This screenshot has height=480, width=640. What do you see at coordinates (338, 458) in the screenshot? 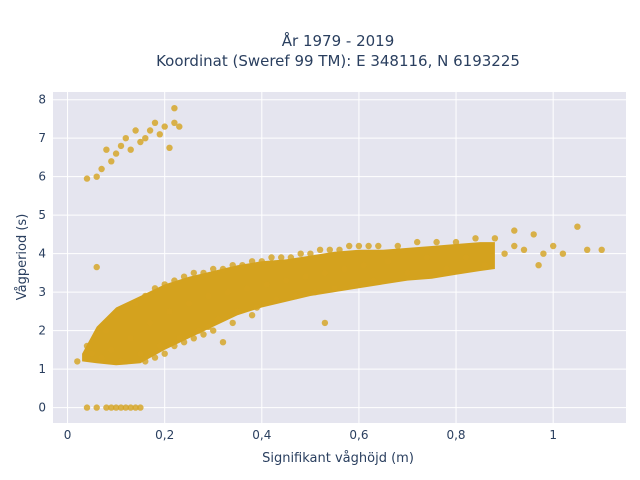
I see `x-axis-title: Signifikant våghöjd (m)` at bounding box center [338, 458].